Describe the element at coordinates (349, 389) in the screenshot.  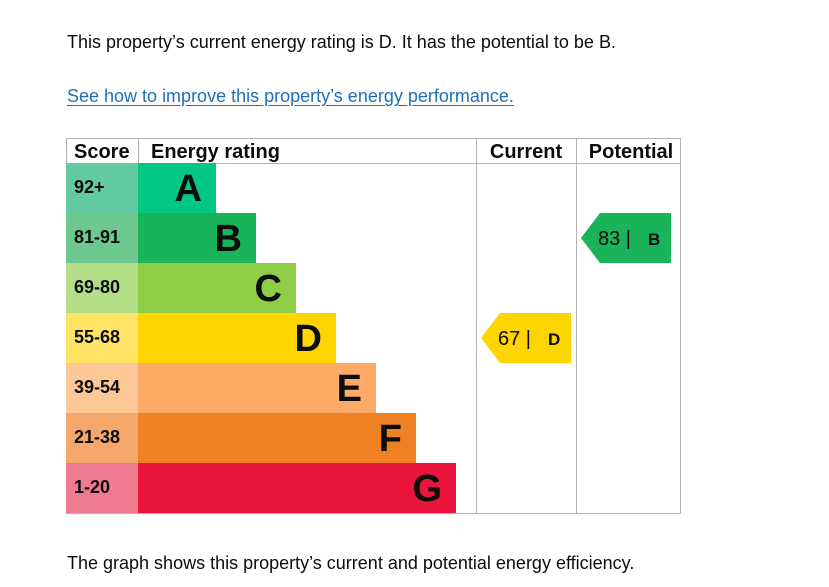
I see `band-letter-e: E` at that location.